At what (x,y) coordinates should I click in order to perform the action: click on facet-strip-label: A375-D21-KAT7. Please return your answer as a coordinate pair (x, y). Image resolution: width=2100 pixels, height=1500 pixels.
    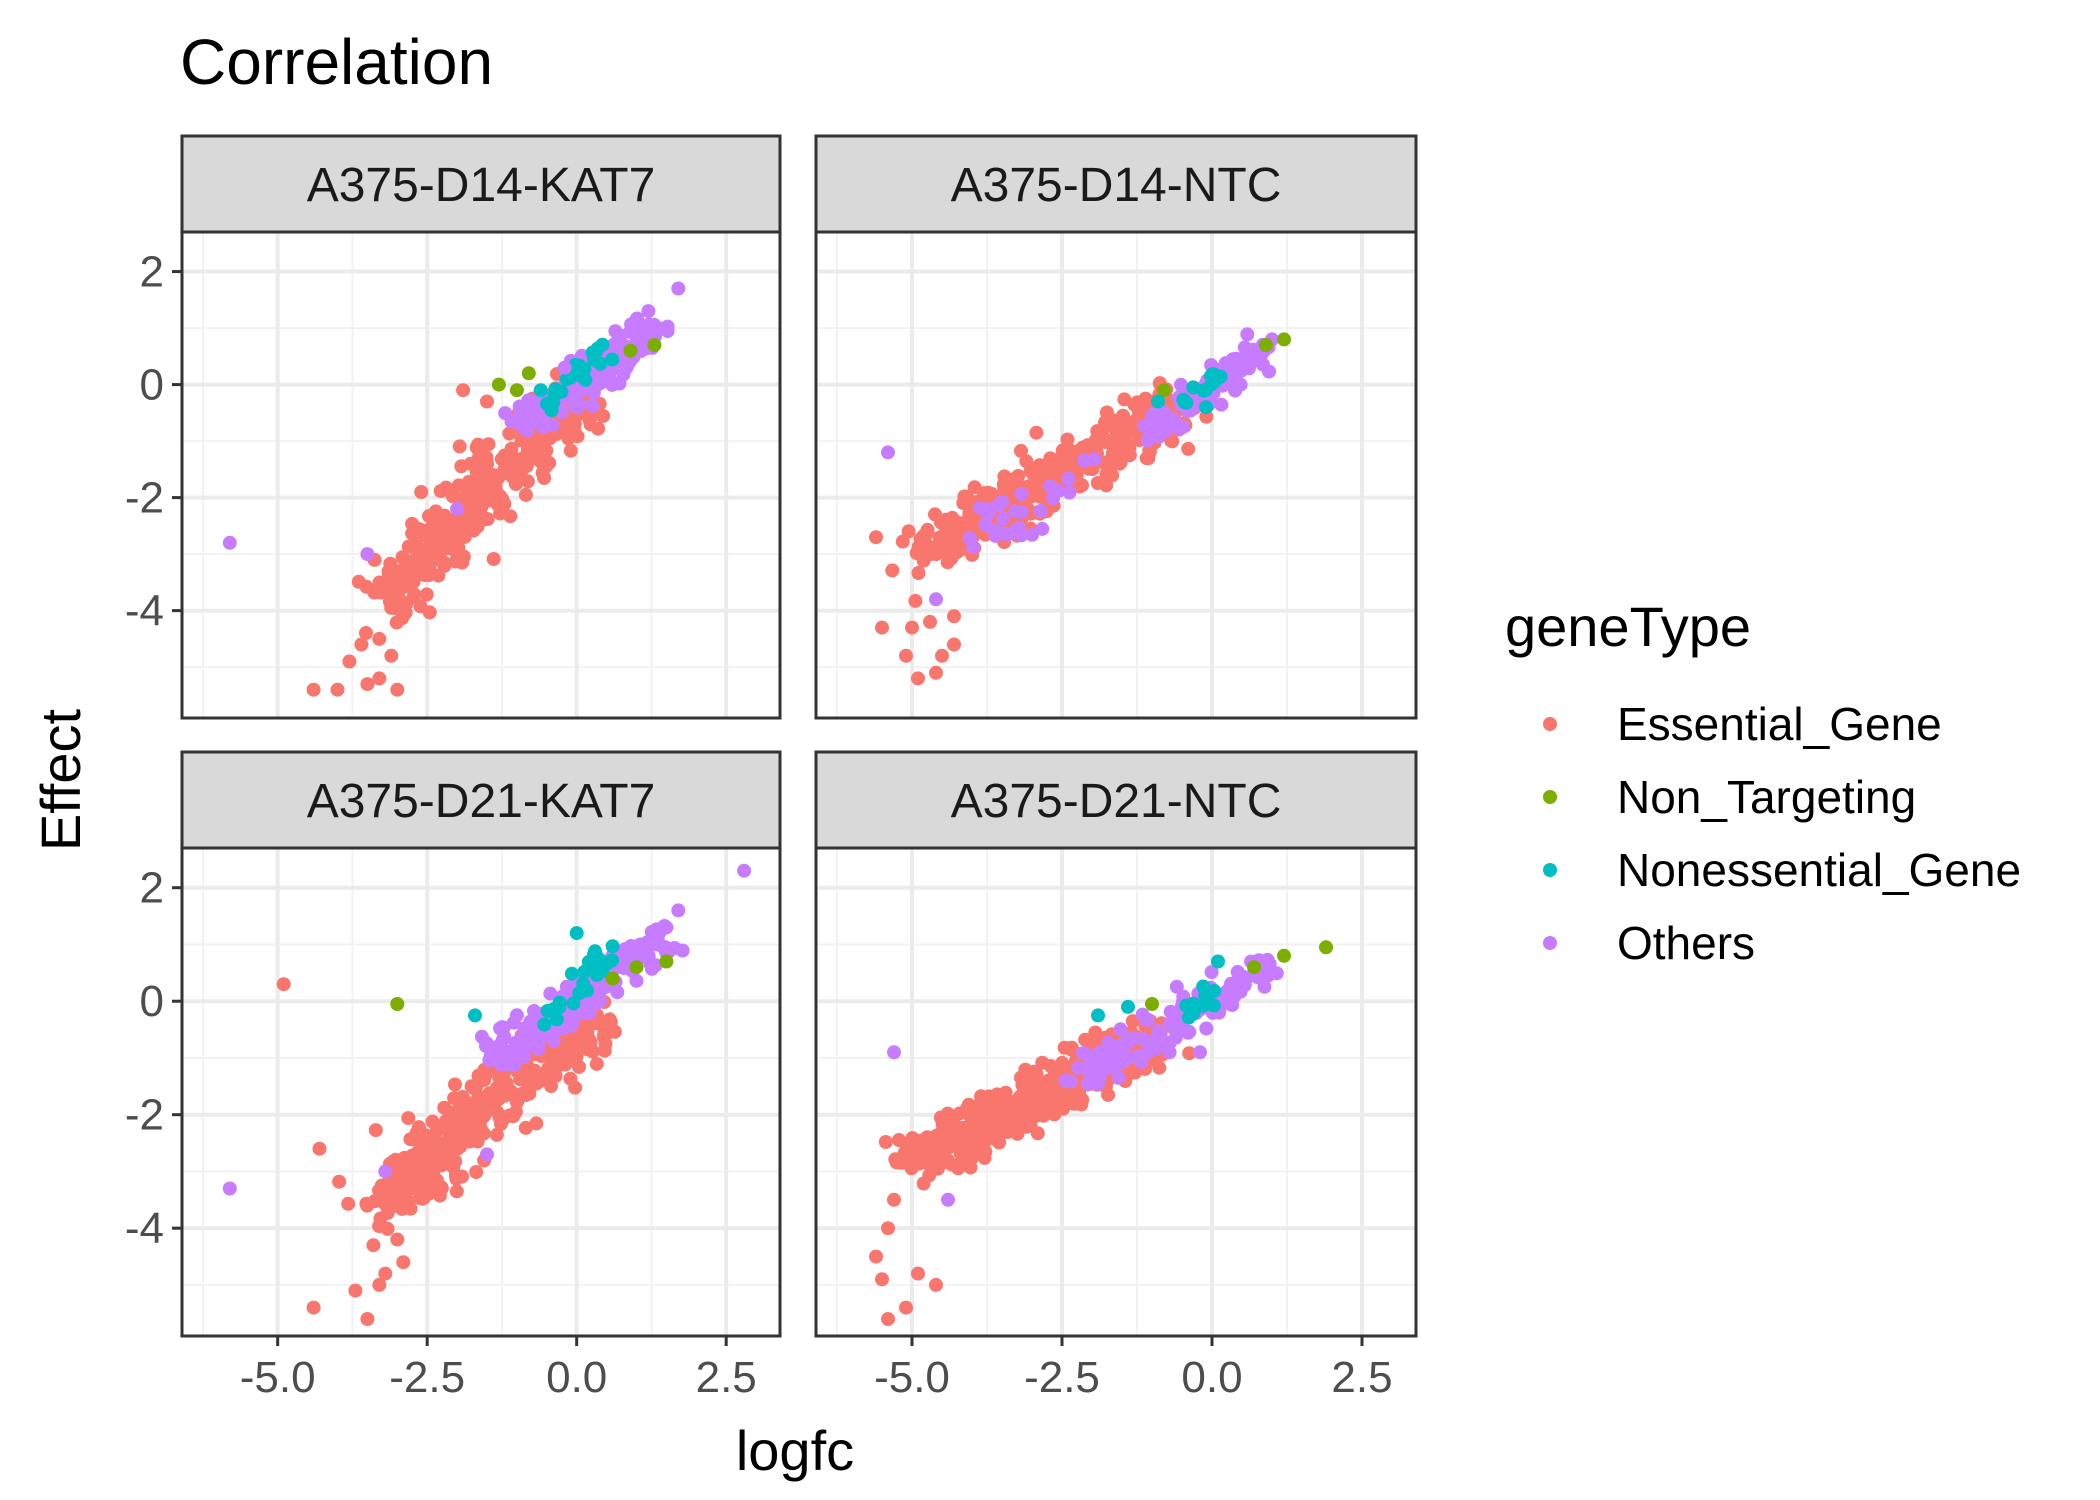
    Looking at the image, I should click on (481, 801).